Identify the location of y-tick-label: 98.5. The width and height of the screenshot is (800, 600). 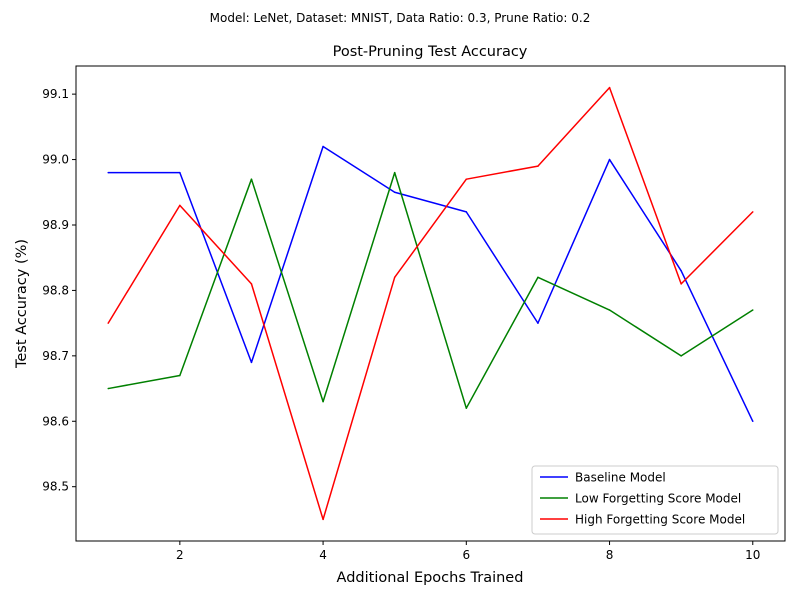
(55, 487).